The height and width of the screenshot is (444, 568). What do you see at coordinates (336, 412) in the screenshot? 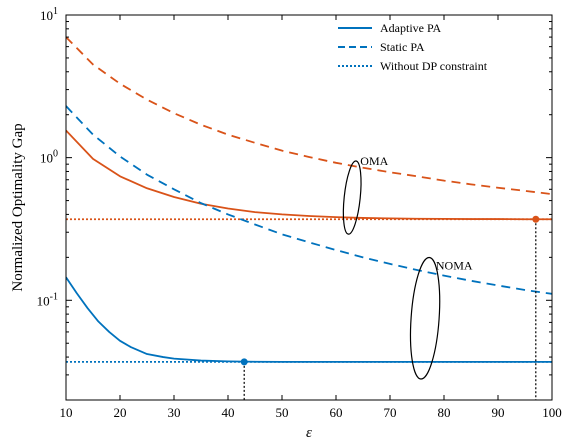
I see `x-tick-label: 60` at bounding box center [336, 412].